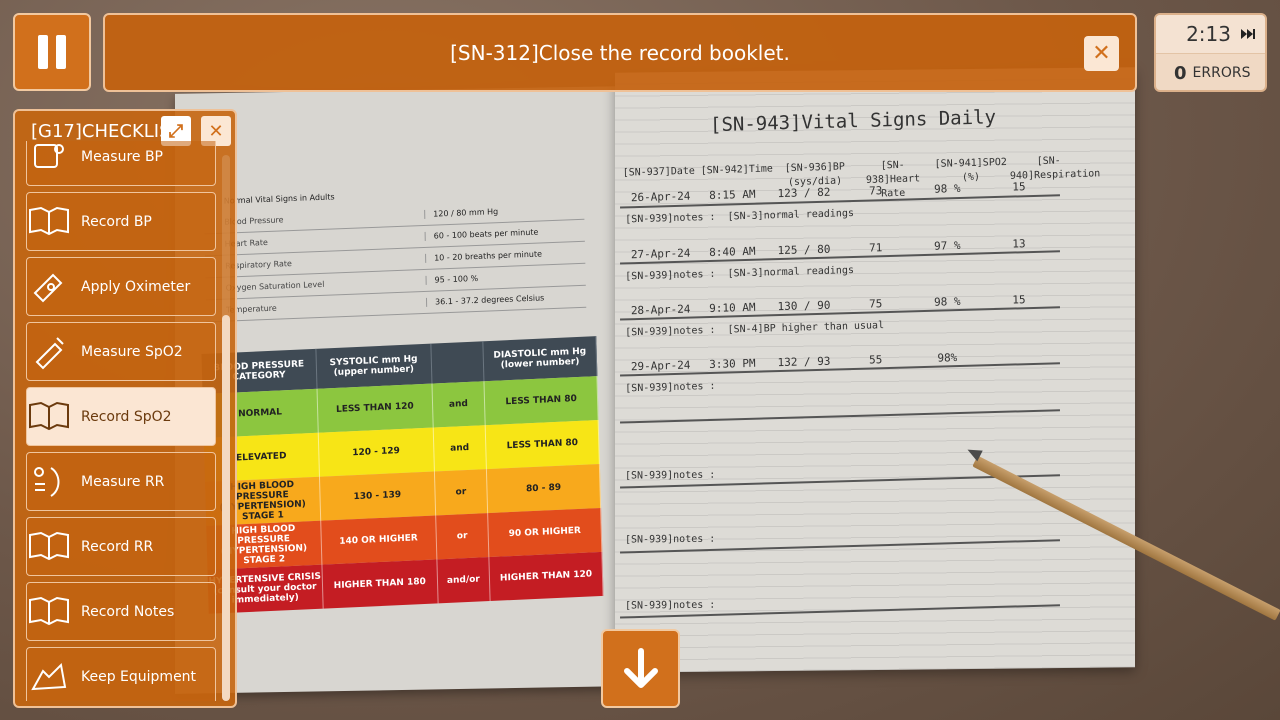  Describe the element at coordinates (1221, 73) in the screenshot. I see `errors-label: ERRORS` at that location.